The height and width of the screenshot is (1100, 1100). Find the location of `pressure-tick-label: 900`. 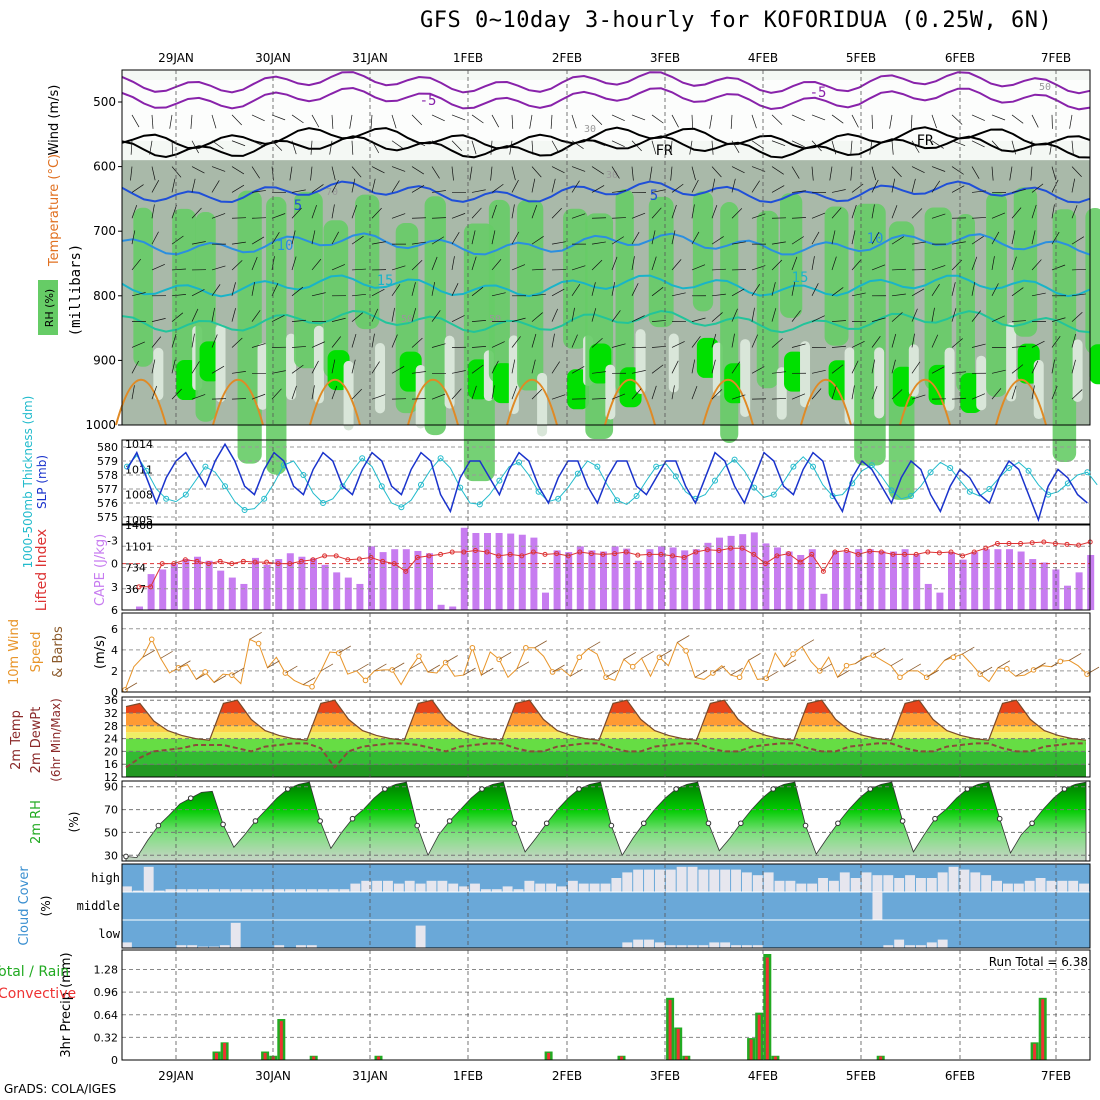

pressure-tick-label: 900 is located at coordinates (104, 360).